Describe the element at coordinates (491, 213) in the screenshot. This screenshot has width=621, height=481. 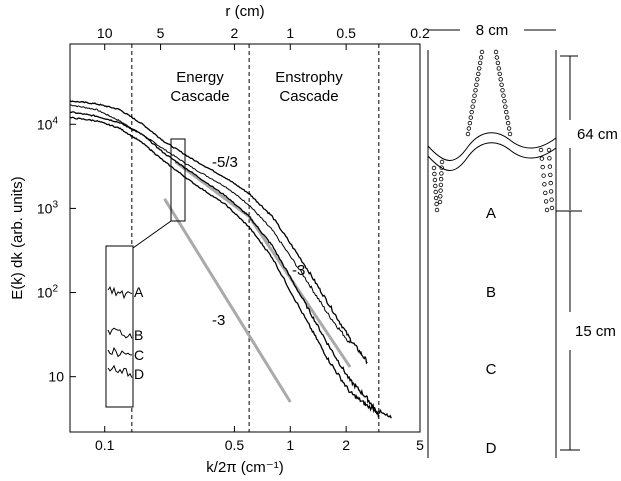
I see `level-a-label: A` at that location.